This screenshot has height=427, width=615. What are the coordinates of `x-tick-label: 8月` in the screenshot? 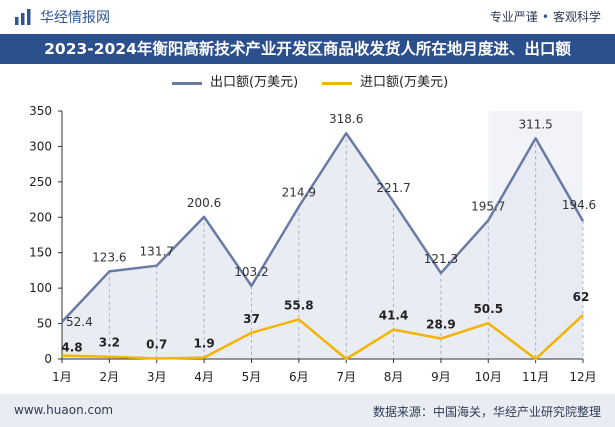 It's located at (394, 377).